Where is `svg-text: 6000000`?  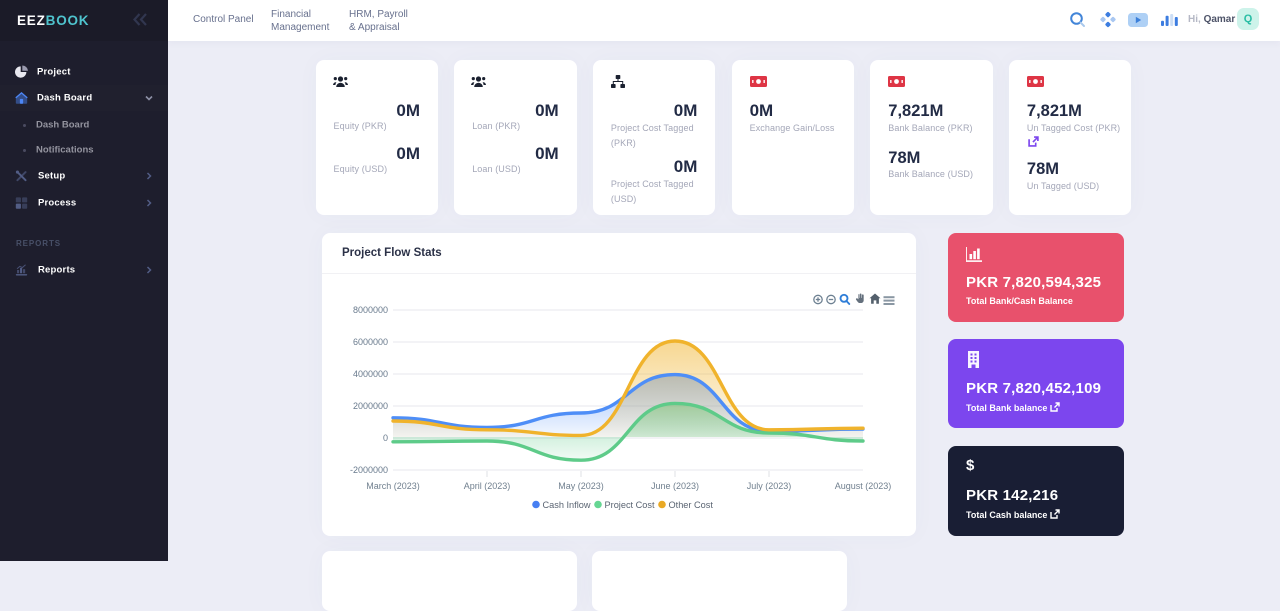 svg-text: 6000000 is located at coordinates (370, 342).